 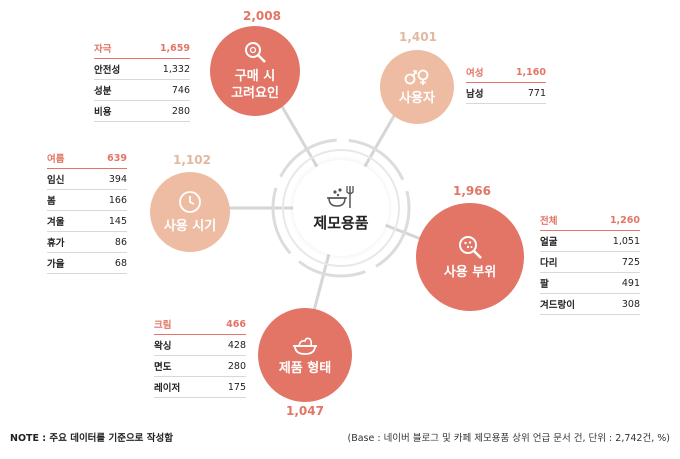 I want to click on form-count: 1,047, so click(x=305, y=411).